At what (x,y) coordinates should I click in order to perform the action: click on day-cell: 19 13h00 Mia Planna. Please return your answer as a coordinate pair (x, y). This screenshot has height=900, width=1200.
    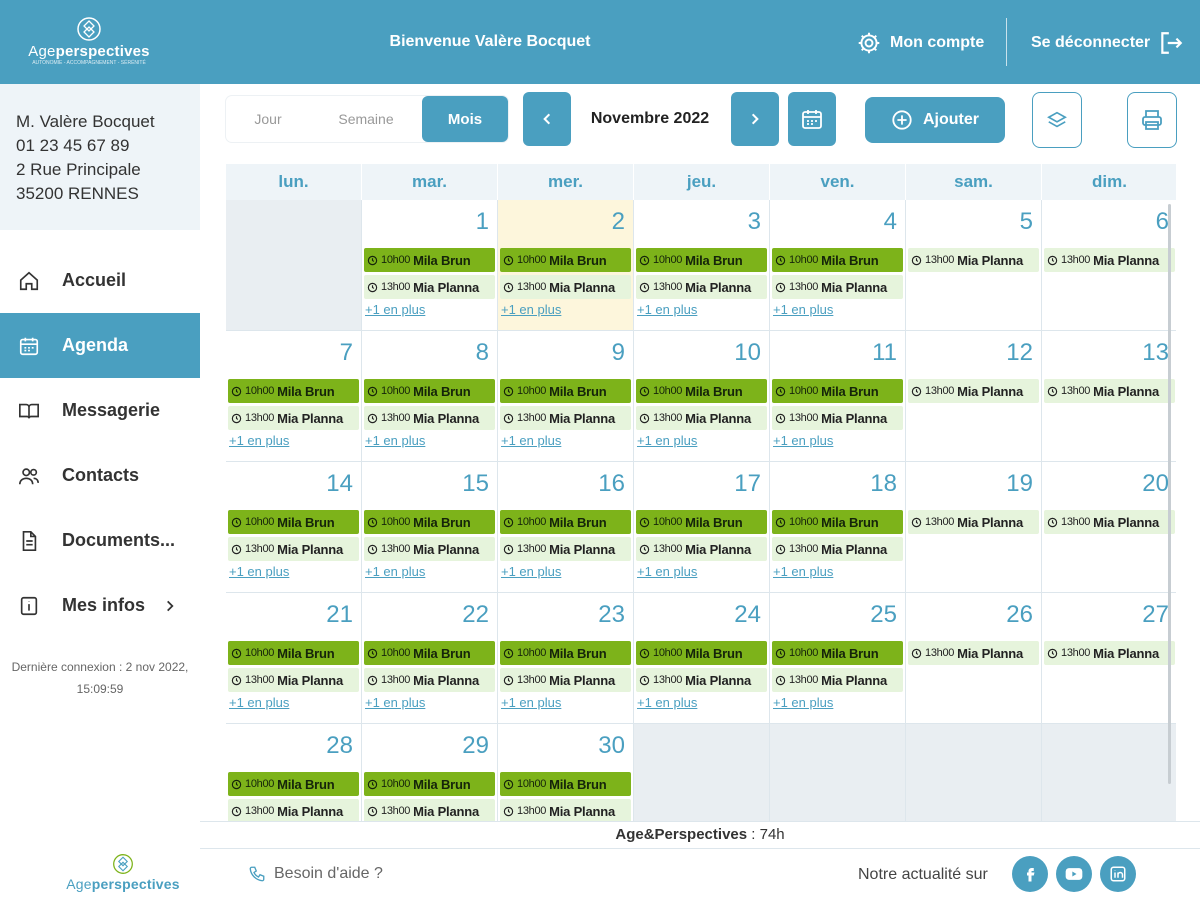
    Looking at the image, I should click on (974, 527).